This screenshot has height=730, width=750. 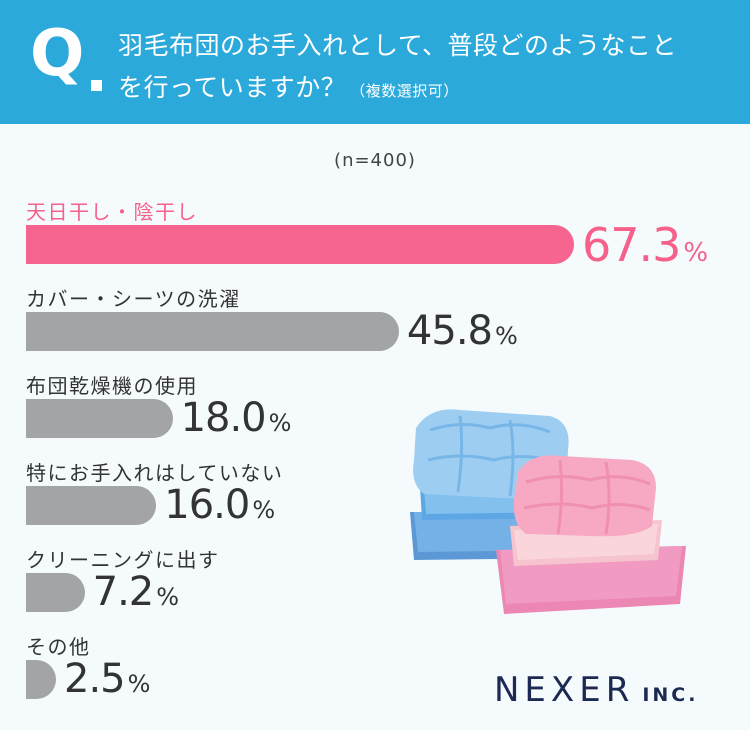 I want to click on category-label: 天日干し・陰干し, so click(x=112, y=212).